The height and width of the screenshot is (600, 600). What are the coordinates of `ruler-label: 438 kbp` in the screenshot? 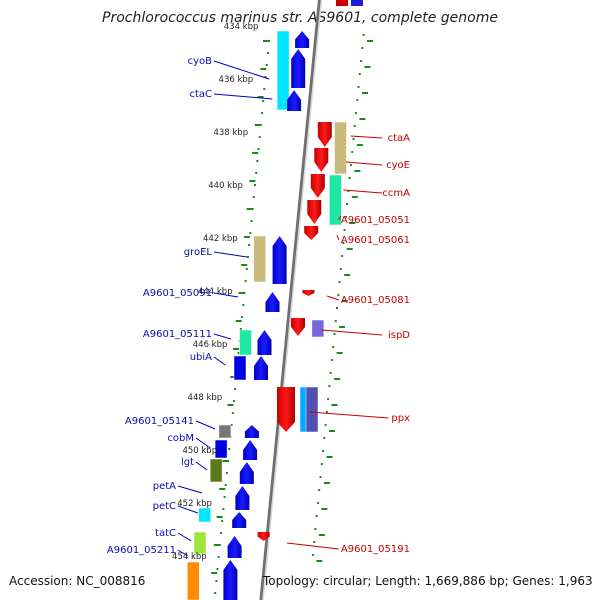 It's located at (230, 133).